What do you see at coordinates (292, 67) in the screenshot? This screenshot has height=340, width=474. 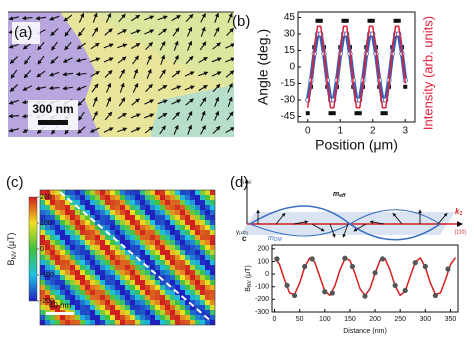 I see `y-tick-label: 0` at bounding box center [292, 67].